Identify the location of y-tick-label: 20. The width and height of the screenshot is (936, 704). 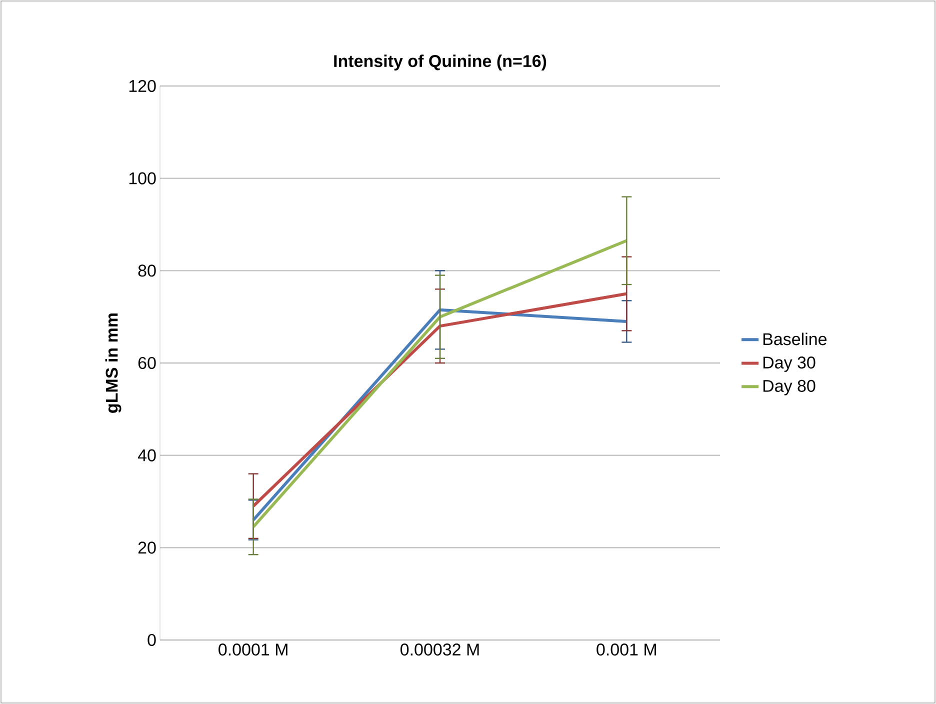
(147, 548).